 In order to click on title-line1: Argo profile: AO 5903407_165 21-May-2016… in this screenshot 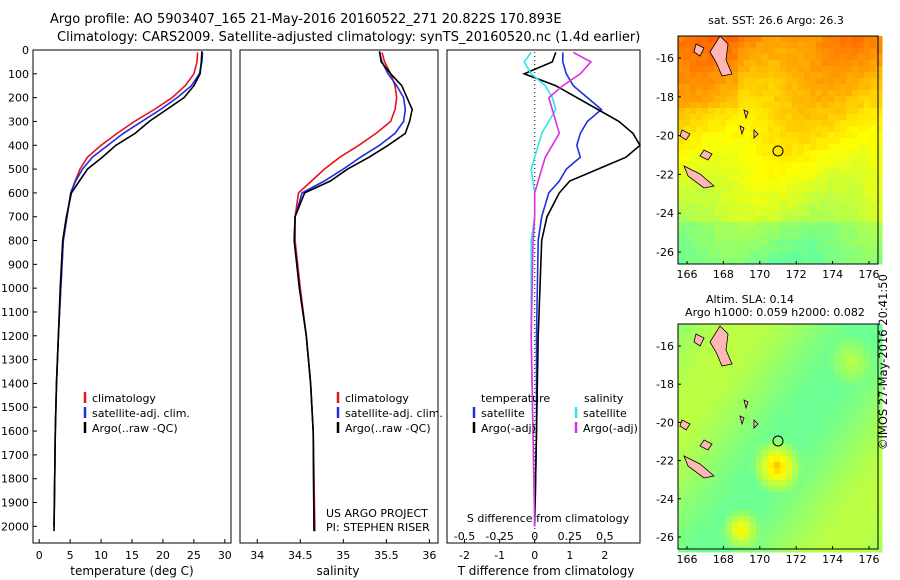, I will do `click(306, 19)`.